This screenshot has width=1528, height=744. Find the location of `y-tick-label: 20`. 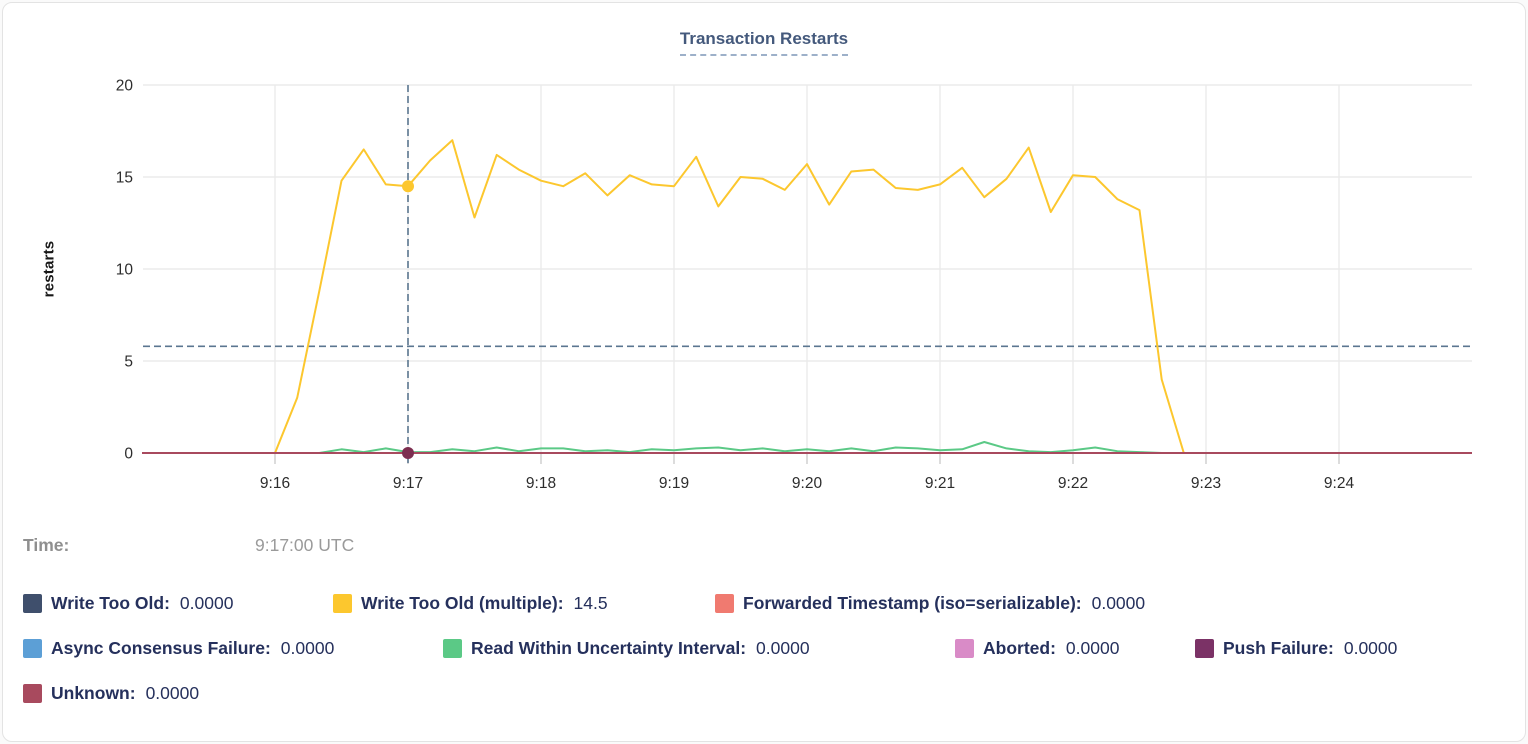

y-tick-label: 20 is located at coordinates (125, 86).